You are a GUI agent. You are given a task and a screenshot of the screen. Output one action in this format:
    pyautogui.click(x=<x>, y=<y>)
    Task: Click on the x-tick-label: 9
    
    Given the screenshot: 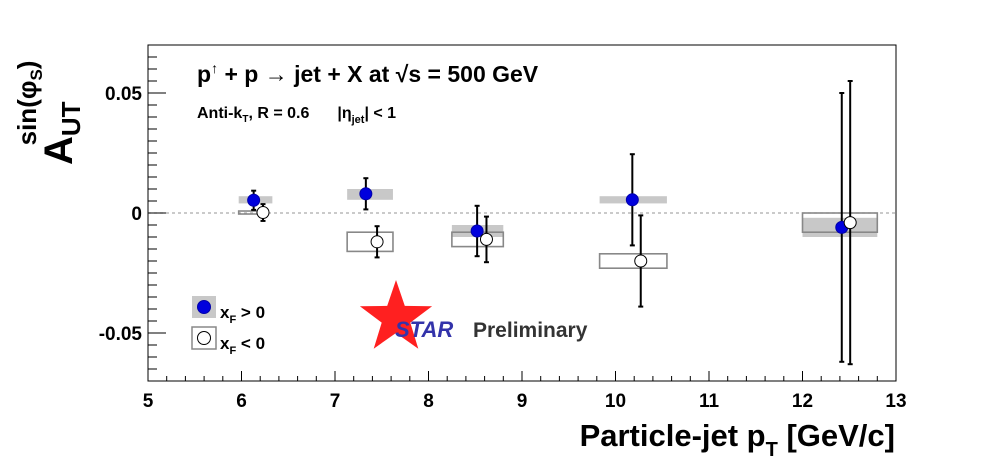 What is the action you would take?
    pyautogui.click(x=522, y=401)
    